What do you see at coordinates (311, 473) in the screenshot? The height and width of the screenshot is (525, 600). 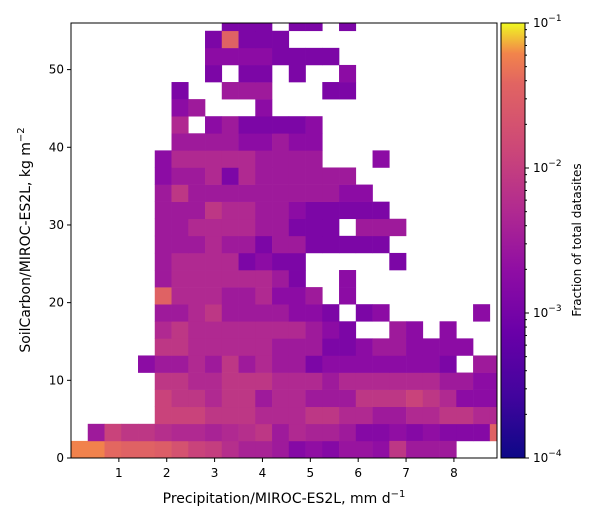 I see `x-tick-label: 5` at bounding box center [311, 473].